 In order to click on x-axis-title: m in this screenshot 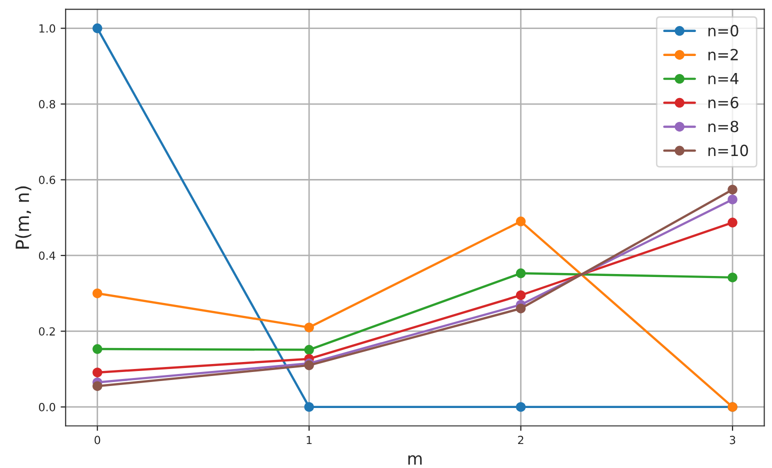, I will do `click(415, 460)`.